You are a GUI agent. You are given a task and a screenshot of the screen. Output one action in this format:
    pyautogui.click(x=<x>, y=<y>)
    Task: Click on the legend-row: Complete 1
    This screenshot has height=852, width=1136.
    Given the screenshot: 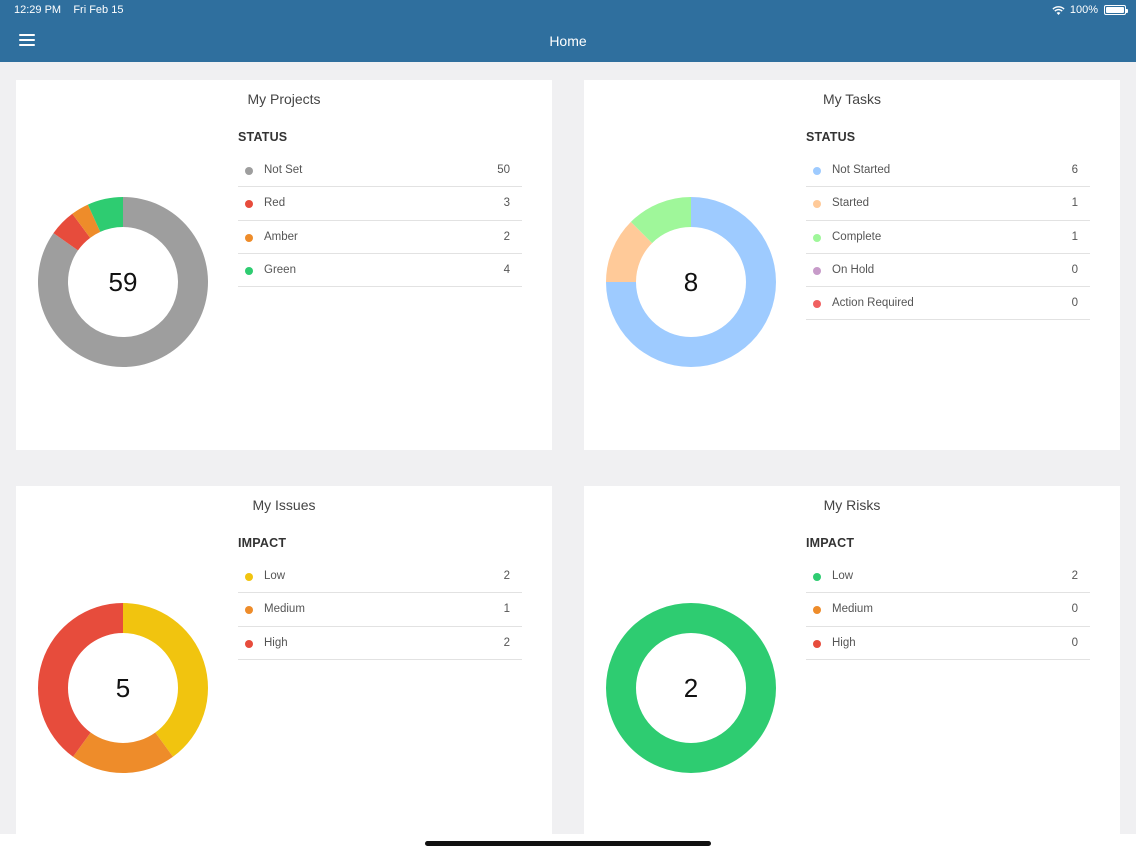 What is the action you would take?
    pyautogui.click(x=948, y=237)
    